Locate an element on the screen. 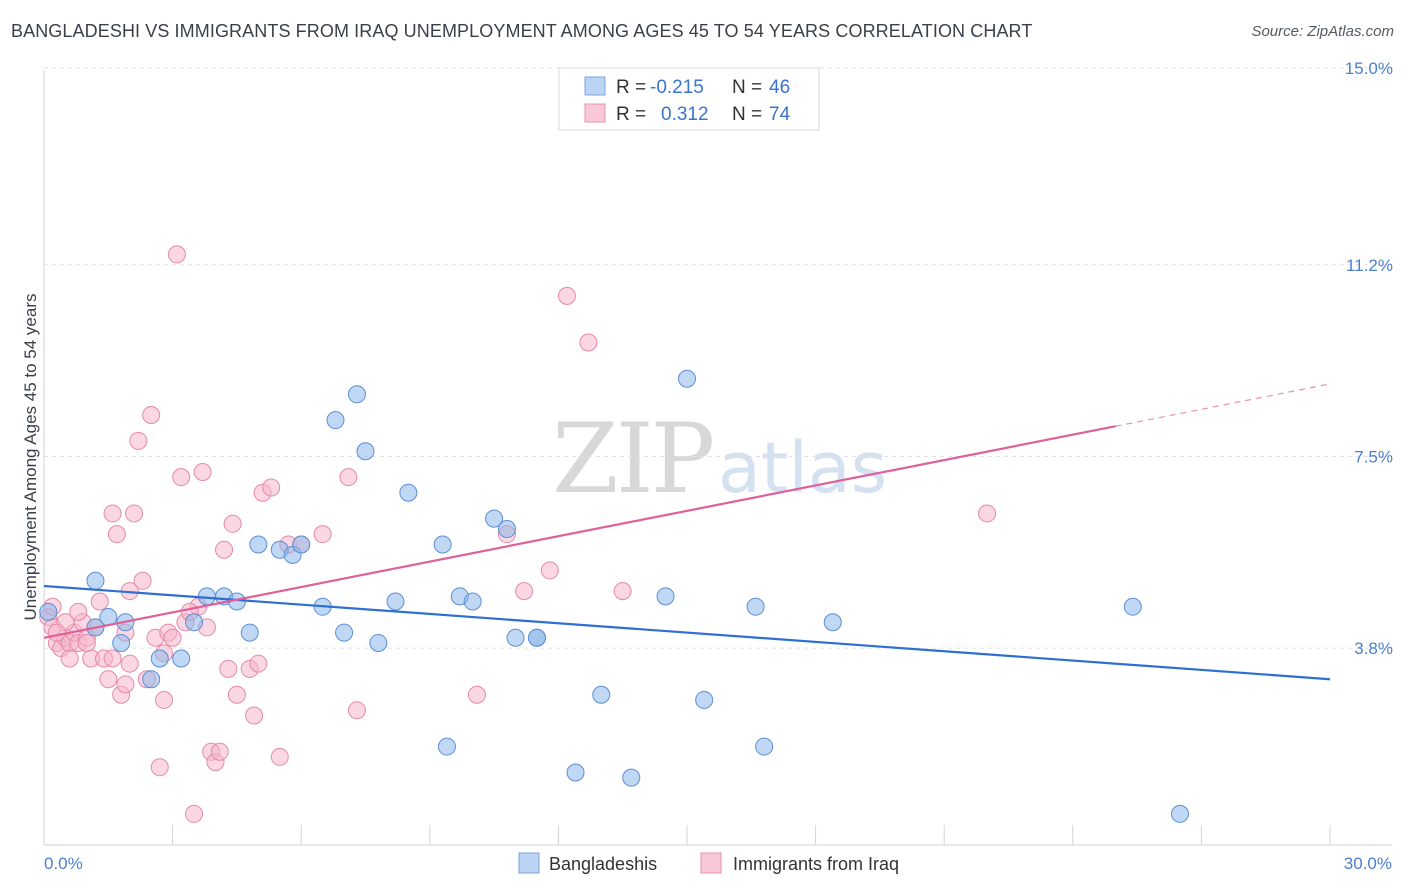 The width and height of the screenshot is (1406, 892). legend-n-value-1: 46 is located at coordinates (779, 87).